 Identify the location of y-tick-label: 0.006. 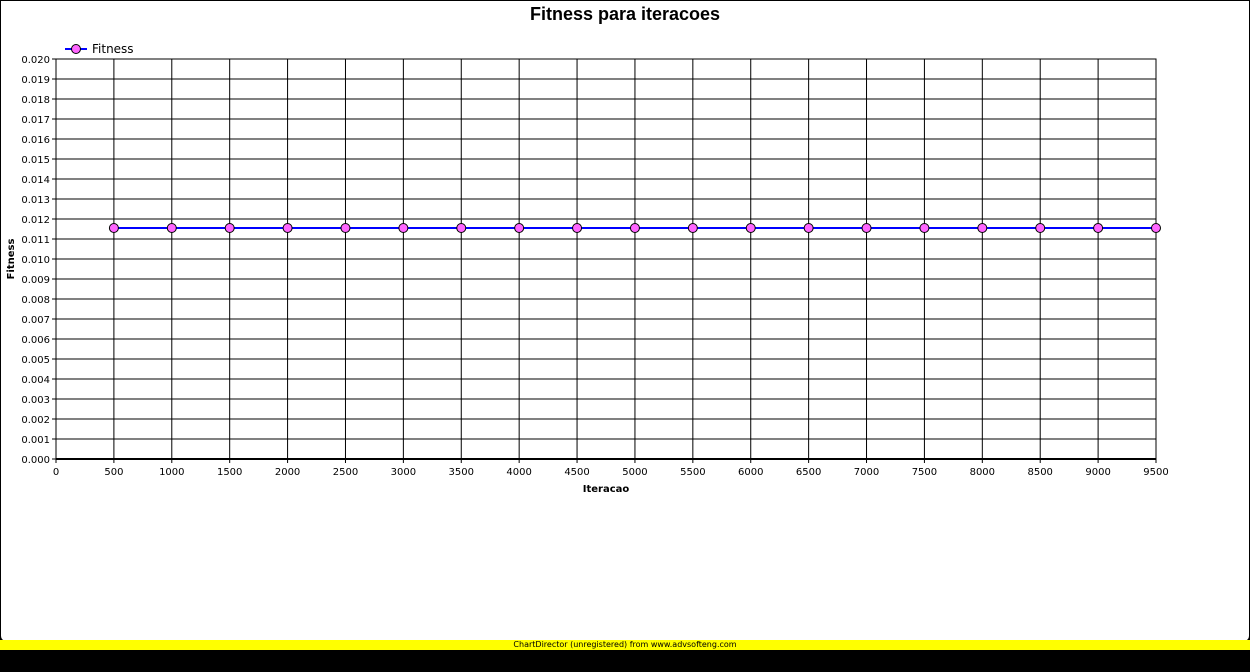
(35, 340).